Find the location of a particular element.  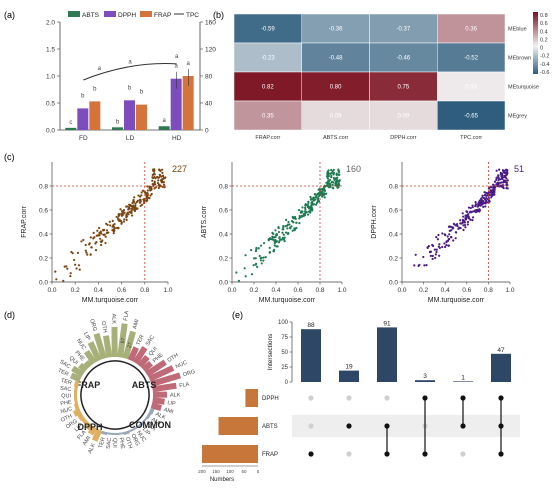

set-size-bar is located at coordinates (238, 426).